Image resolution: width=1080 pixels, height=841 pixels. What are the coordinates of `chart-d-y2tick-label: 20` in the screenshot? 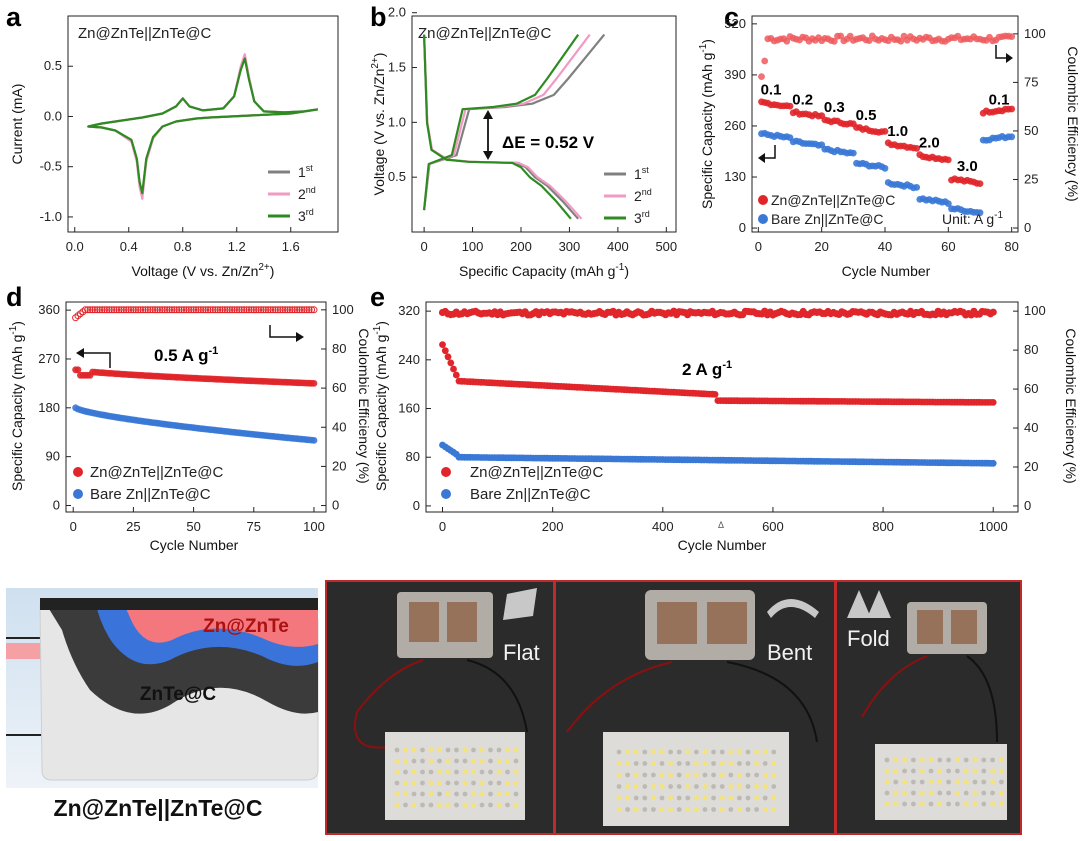 It's located at (339, 465).